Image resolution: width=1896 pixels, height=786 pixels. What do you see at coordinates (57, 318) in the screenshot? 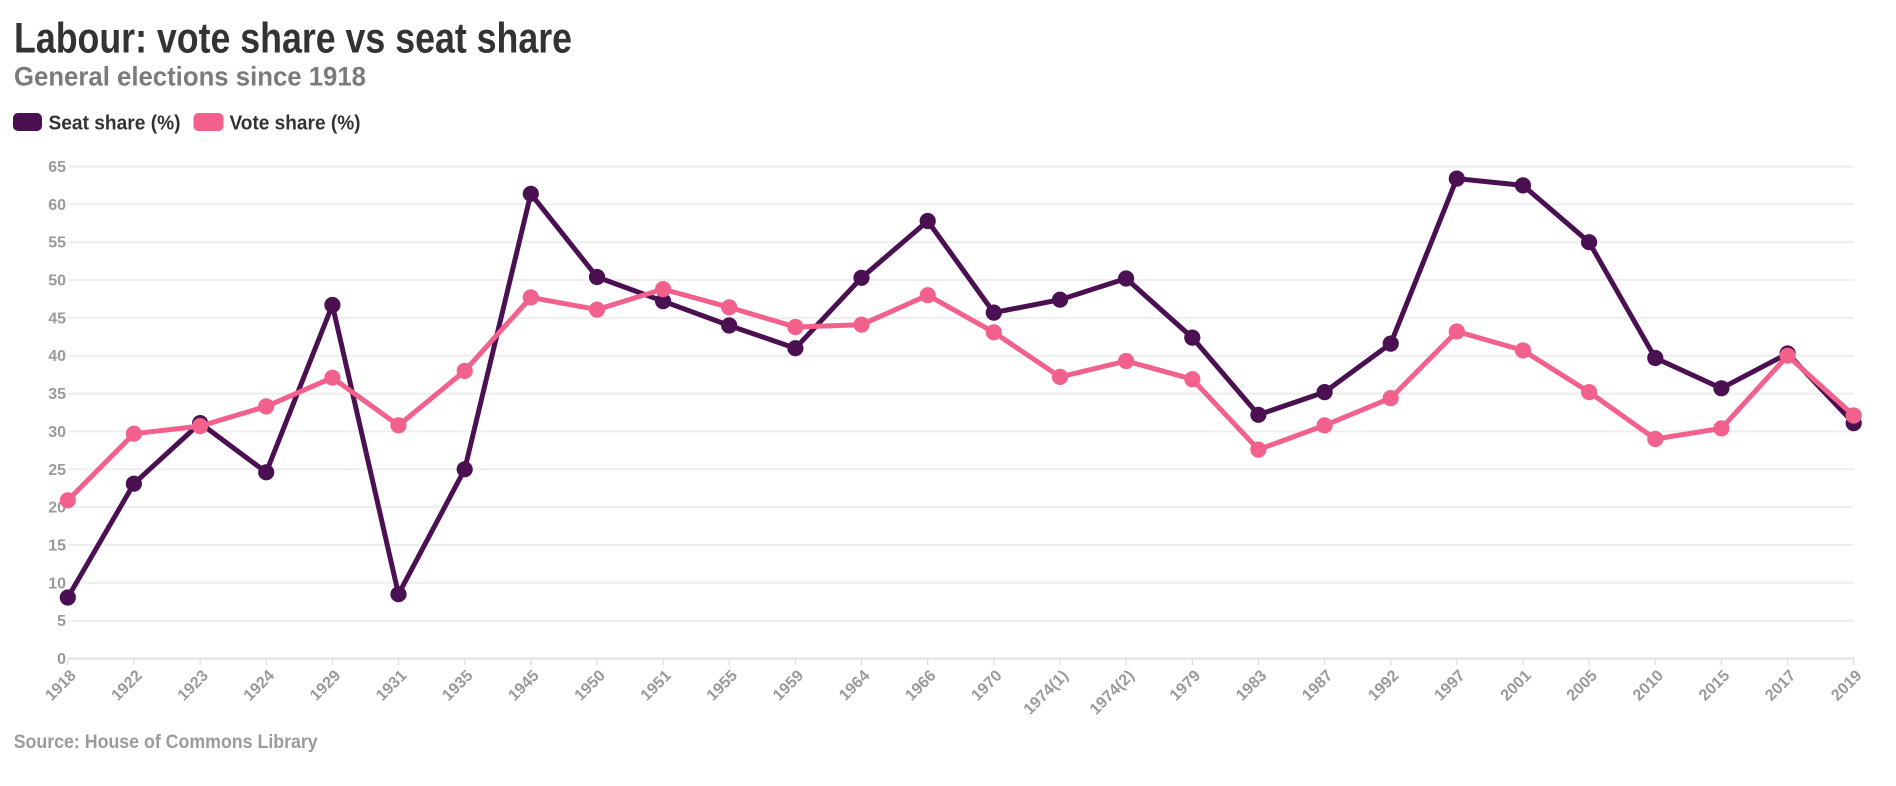
I see `svg-text: 45` at bounding box center [57, 318].